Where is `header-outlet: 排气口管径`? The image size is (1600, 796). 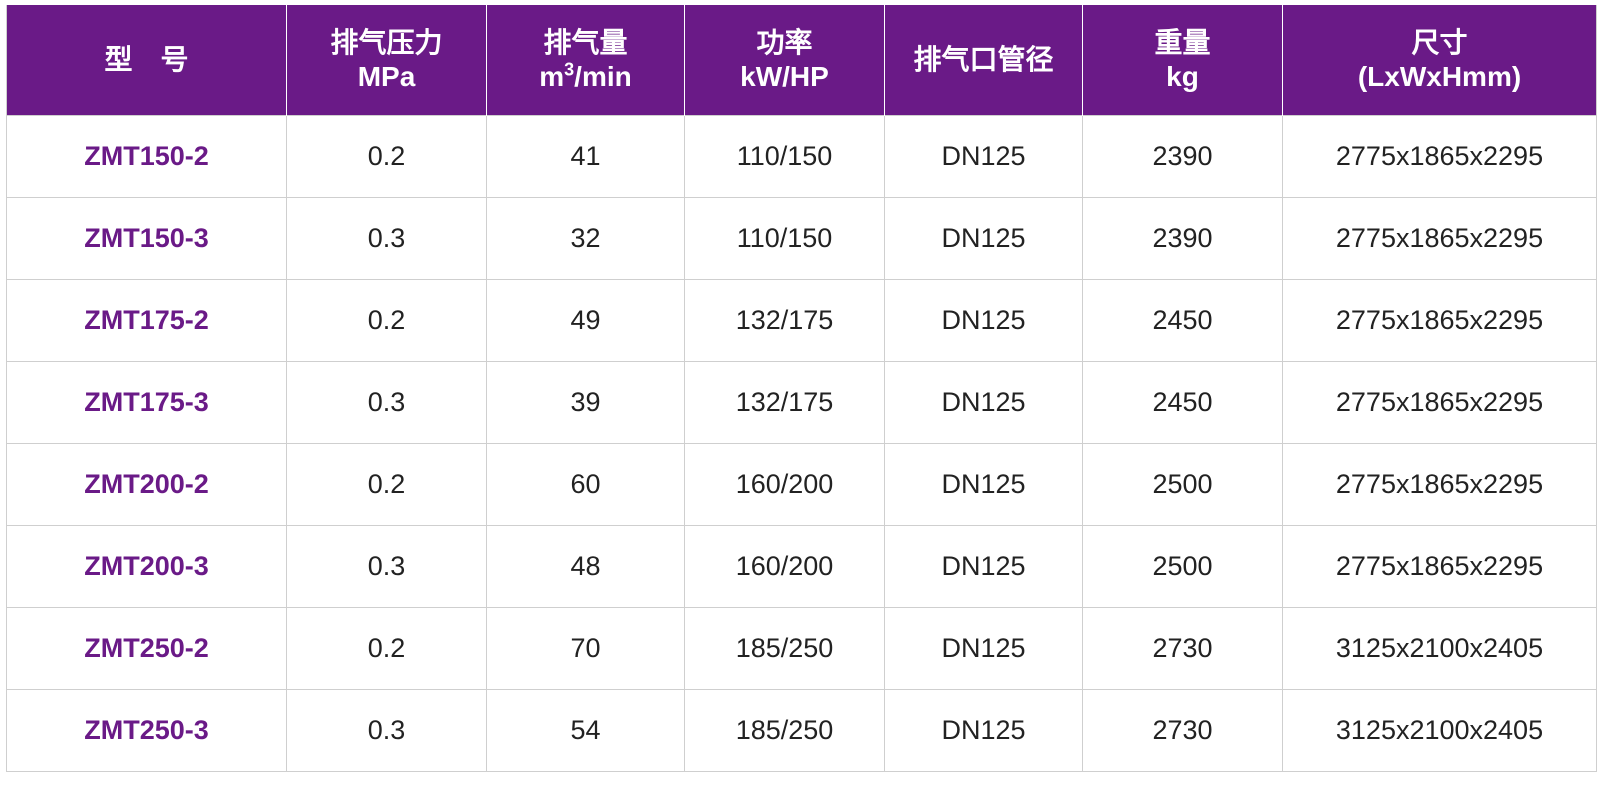
header-outlet: 排气口管径 is located at coordinates (983, 60).